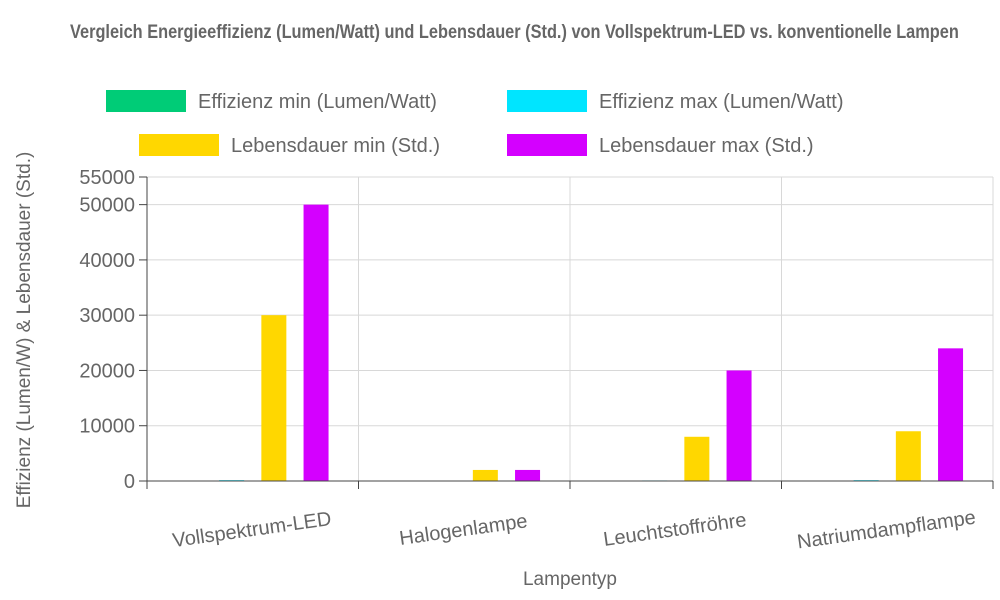 This screenshot has width=1000, height=600. Describe the element at coordinates (547, 101) in the screenshot. I see `legend-swatch-effizienz-max-lumen-watt` at that location.